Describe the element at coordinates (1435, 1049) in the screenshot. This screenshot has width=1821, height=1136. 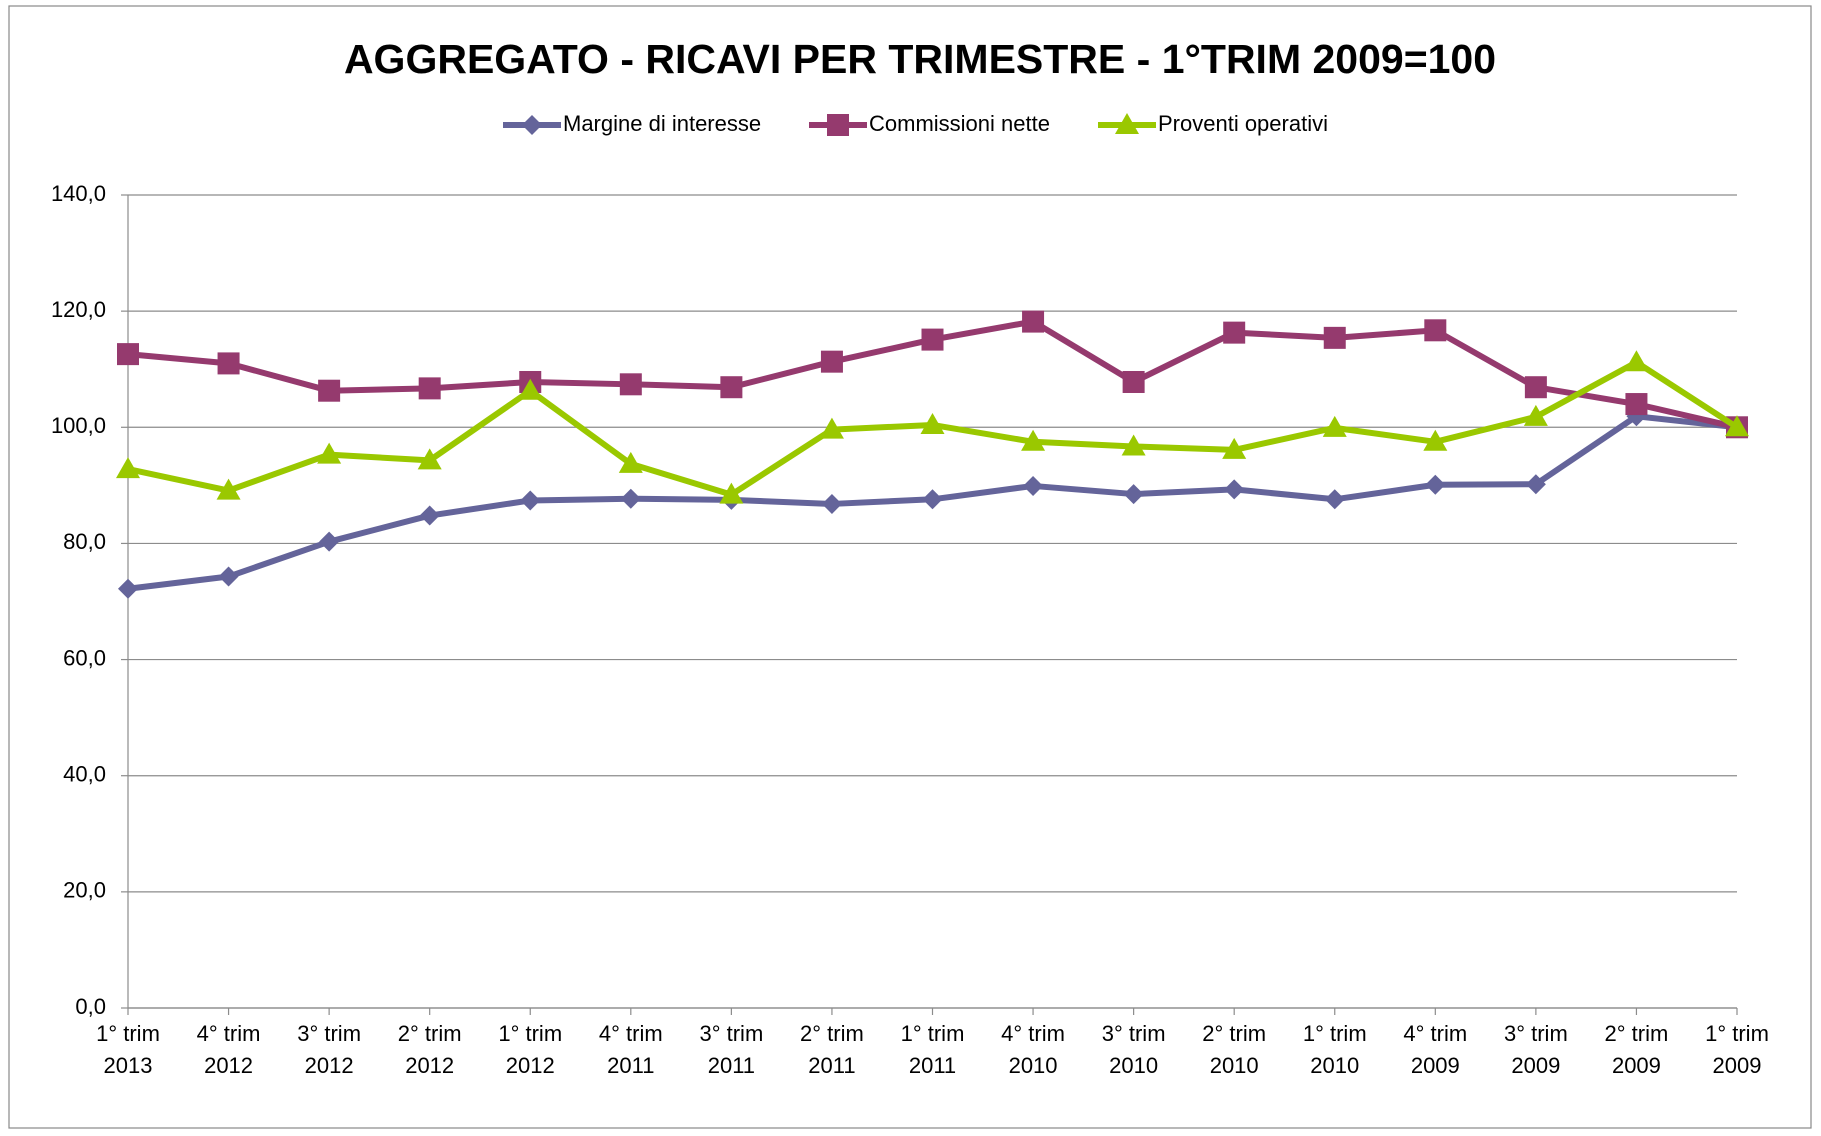
I see `x-tick-label: 4° trim 2009` at that location.